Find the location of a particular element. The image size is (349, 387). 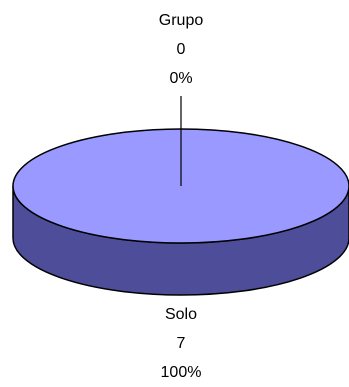

label-solo-category: Solo is located at coordinates (181, 314).